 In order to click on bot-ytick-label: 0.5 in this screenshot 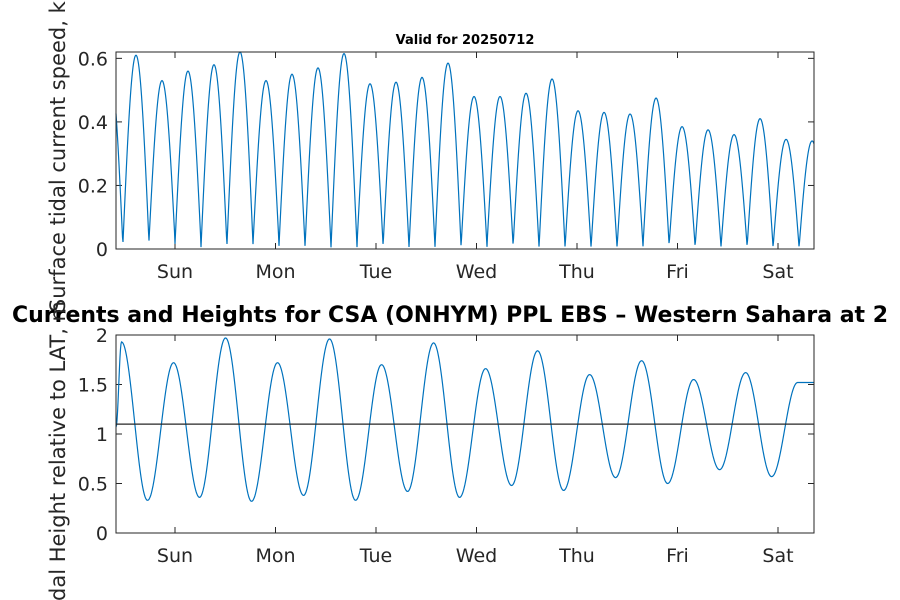, I will do `click(93, 485)`.